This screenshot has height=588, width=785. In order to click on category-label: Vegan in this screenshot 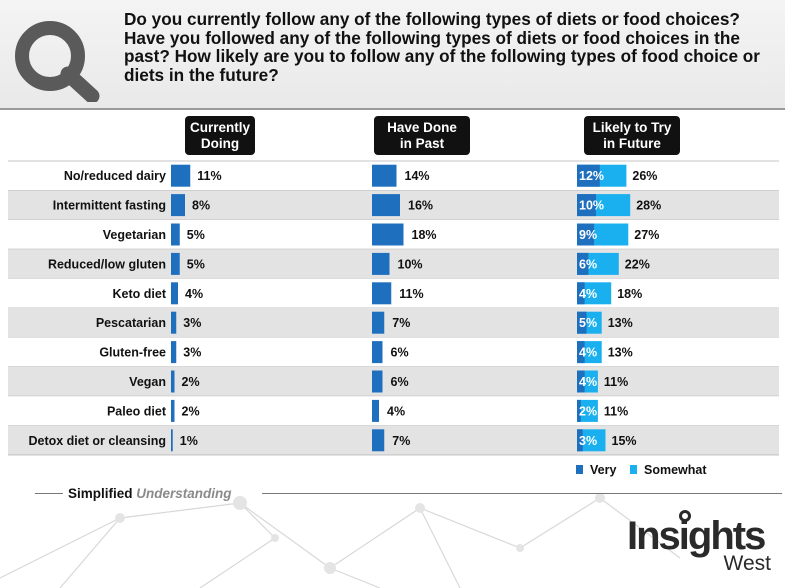, I will do `click(147, 382)`.